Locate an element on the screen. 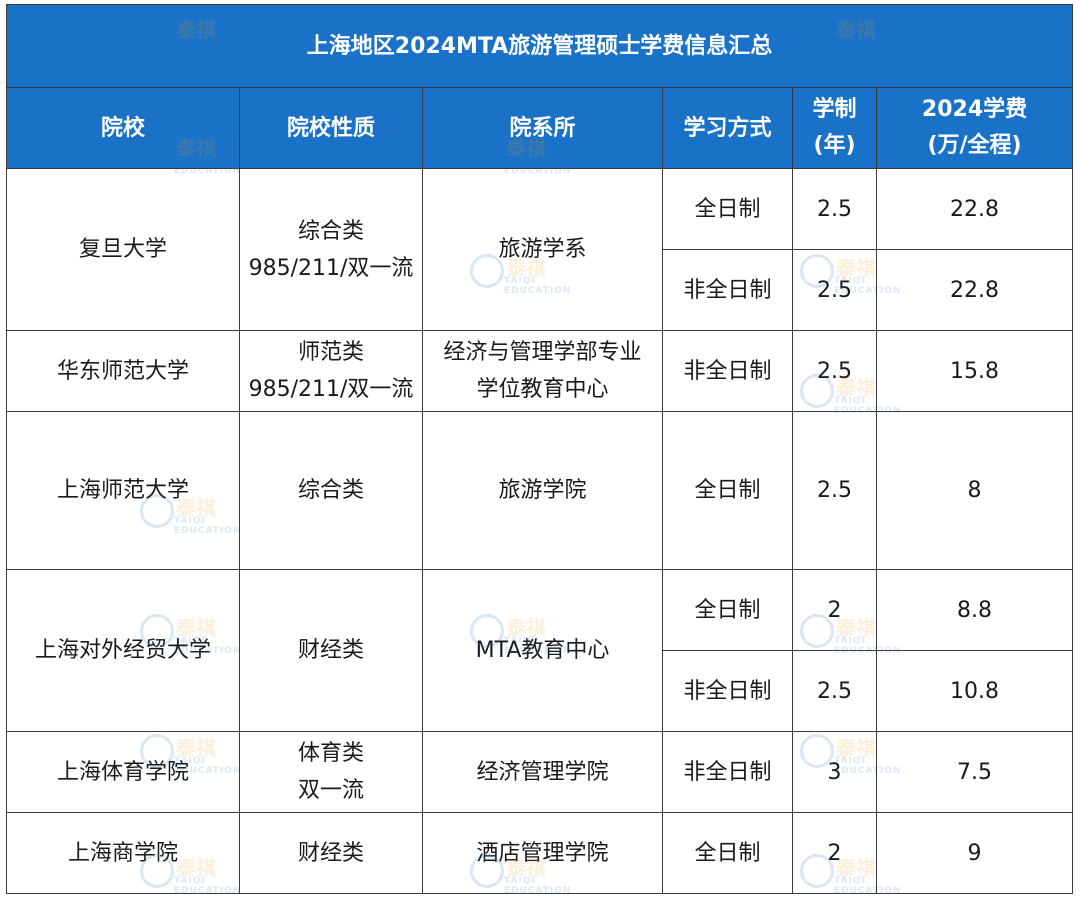 Image resolution: width=1080 pixels, height=905 pixels. header-school: 院校 is located at coordinates (123, 128).